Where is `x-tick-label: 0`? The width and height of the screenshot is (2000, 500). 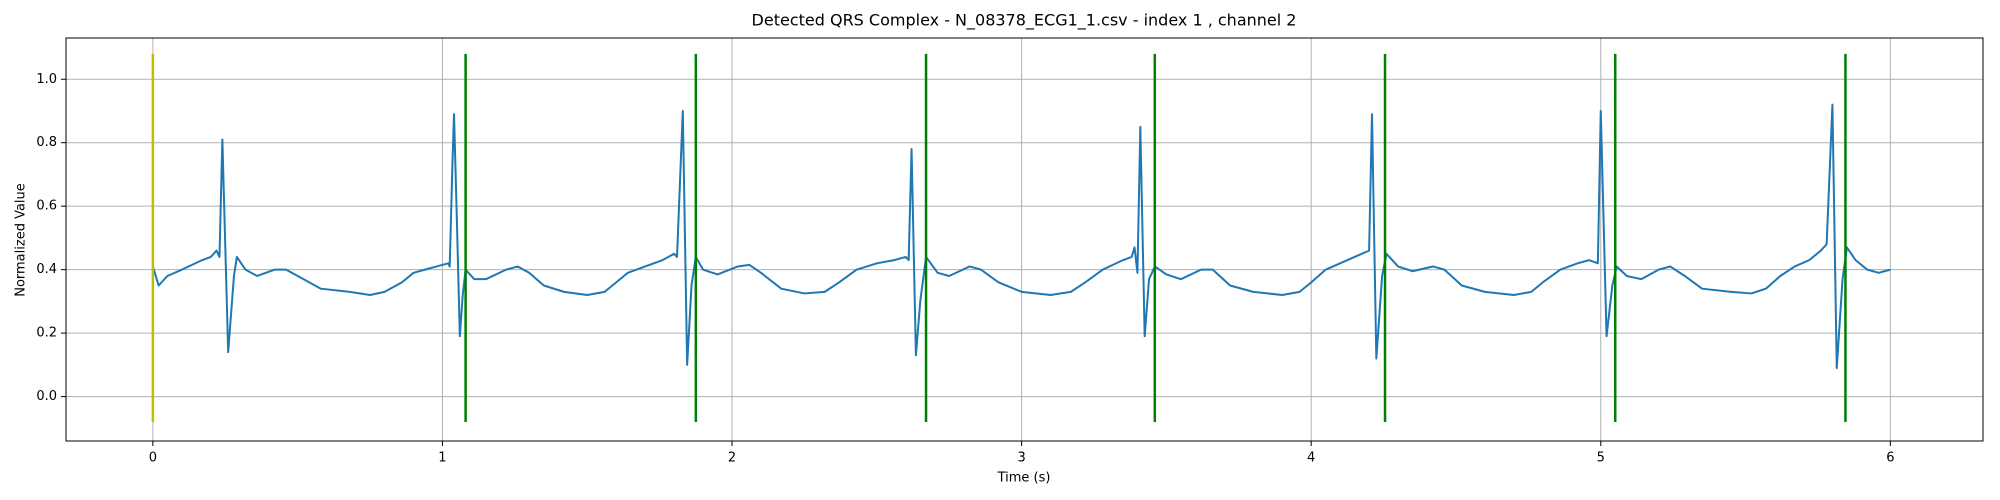
x-tick-label: 0 is located at coordinates (153, 458).